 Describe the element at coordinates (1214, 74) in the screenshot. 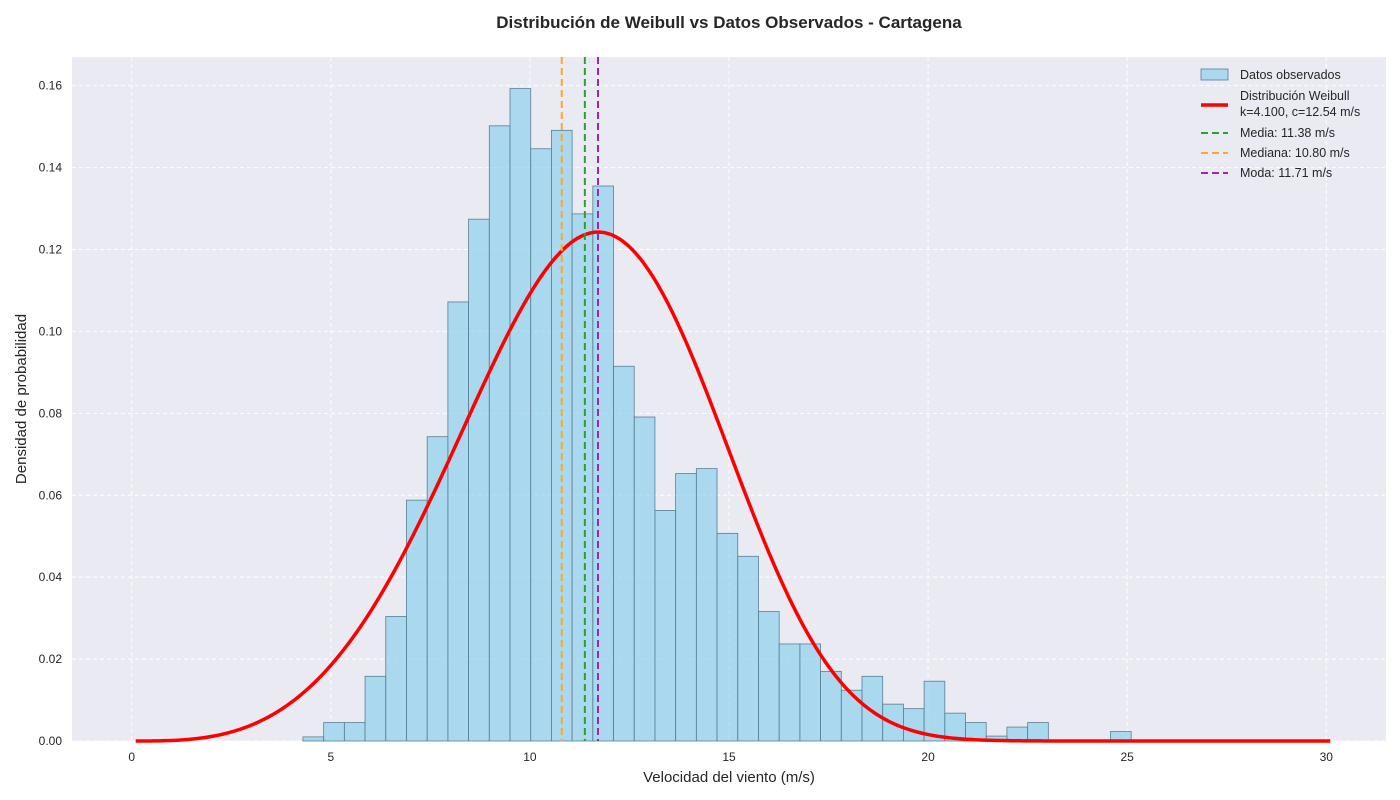

I see `legend-swatch-observed` at that location.